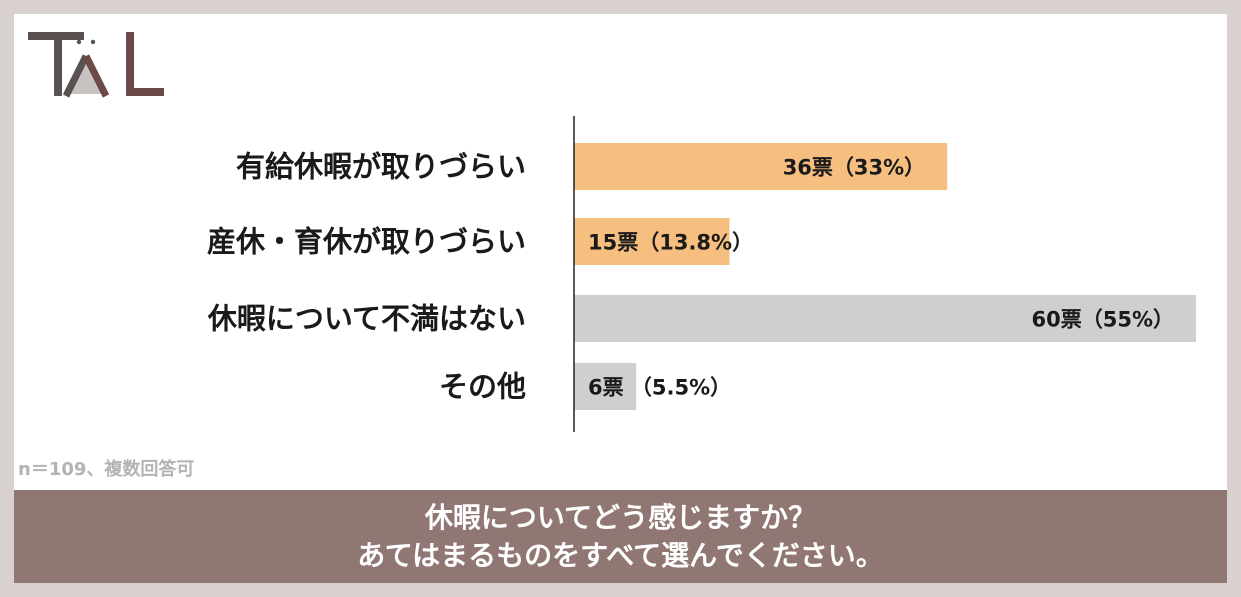 The width and height of the screenshot is (1241, 597). What do you see at coordinates (1103, 320) in the screenshot?
I see `value-label-3: 60票（55%）` at bounding box center [1103, 320].